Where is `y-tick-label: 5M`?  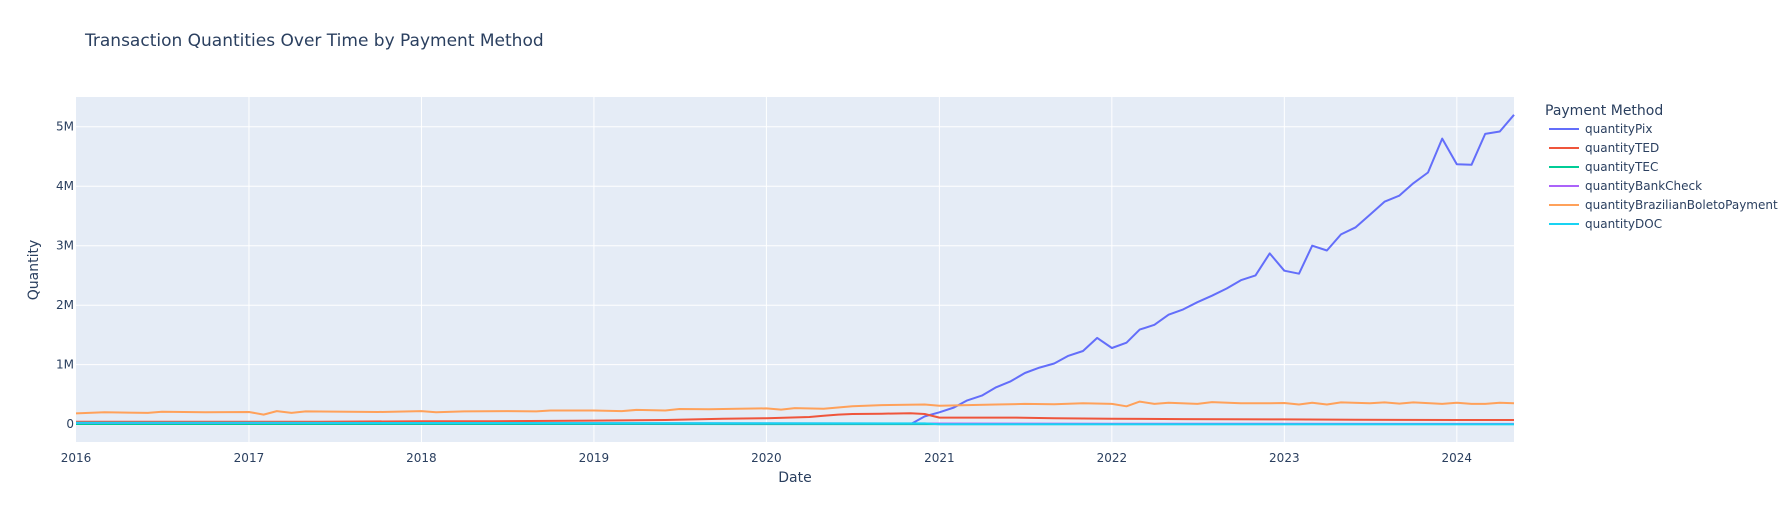
y-tick-label: 5M is located at coordinates (65, 127).